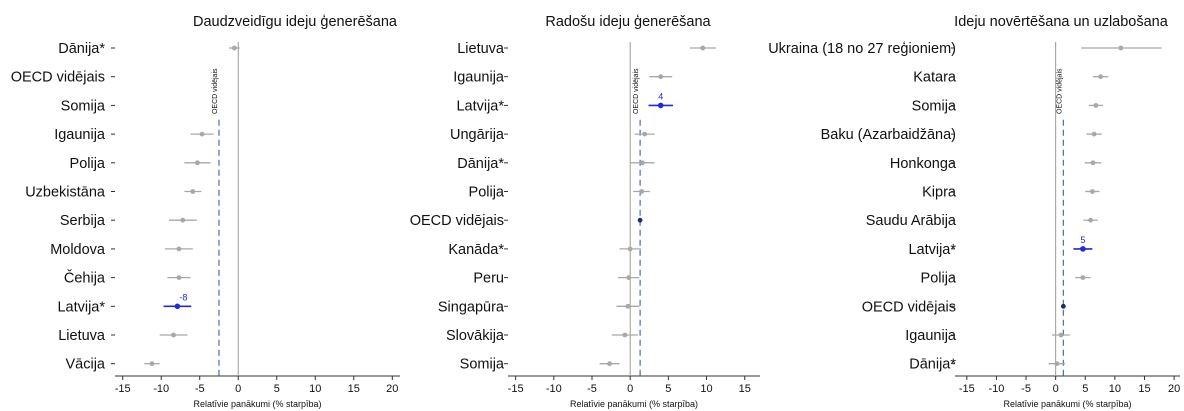  Describe the element at coordinates (83, 221) in the screenshot. I see `category-label: Serbija` at that location.